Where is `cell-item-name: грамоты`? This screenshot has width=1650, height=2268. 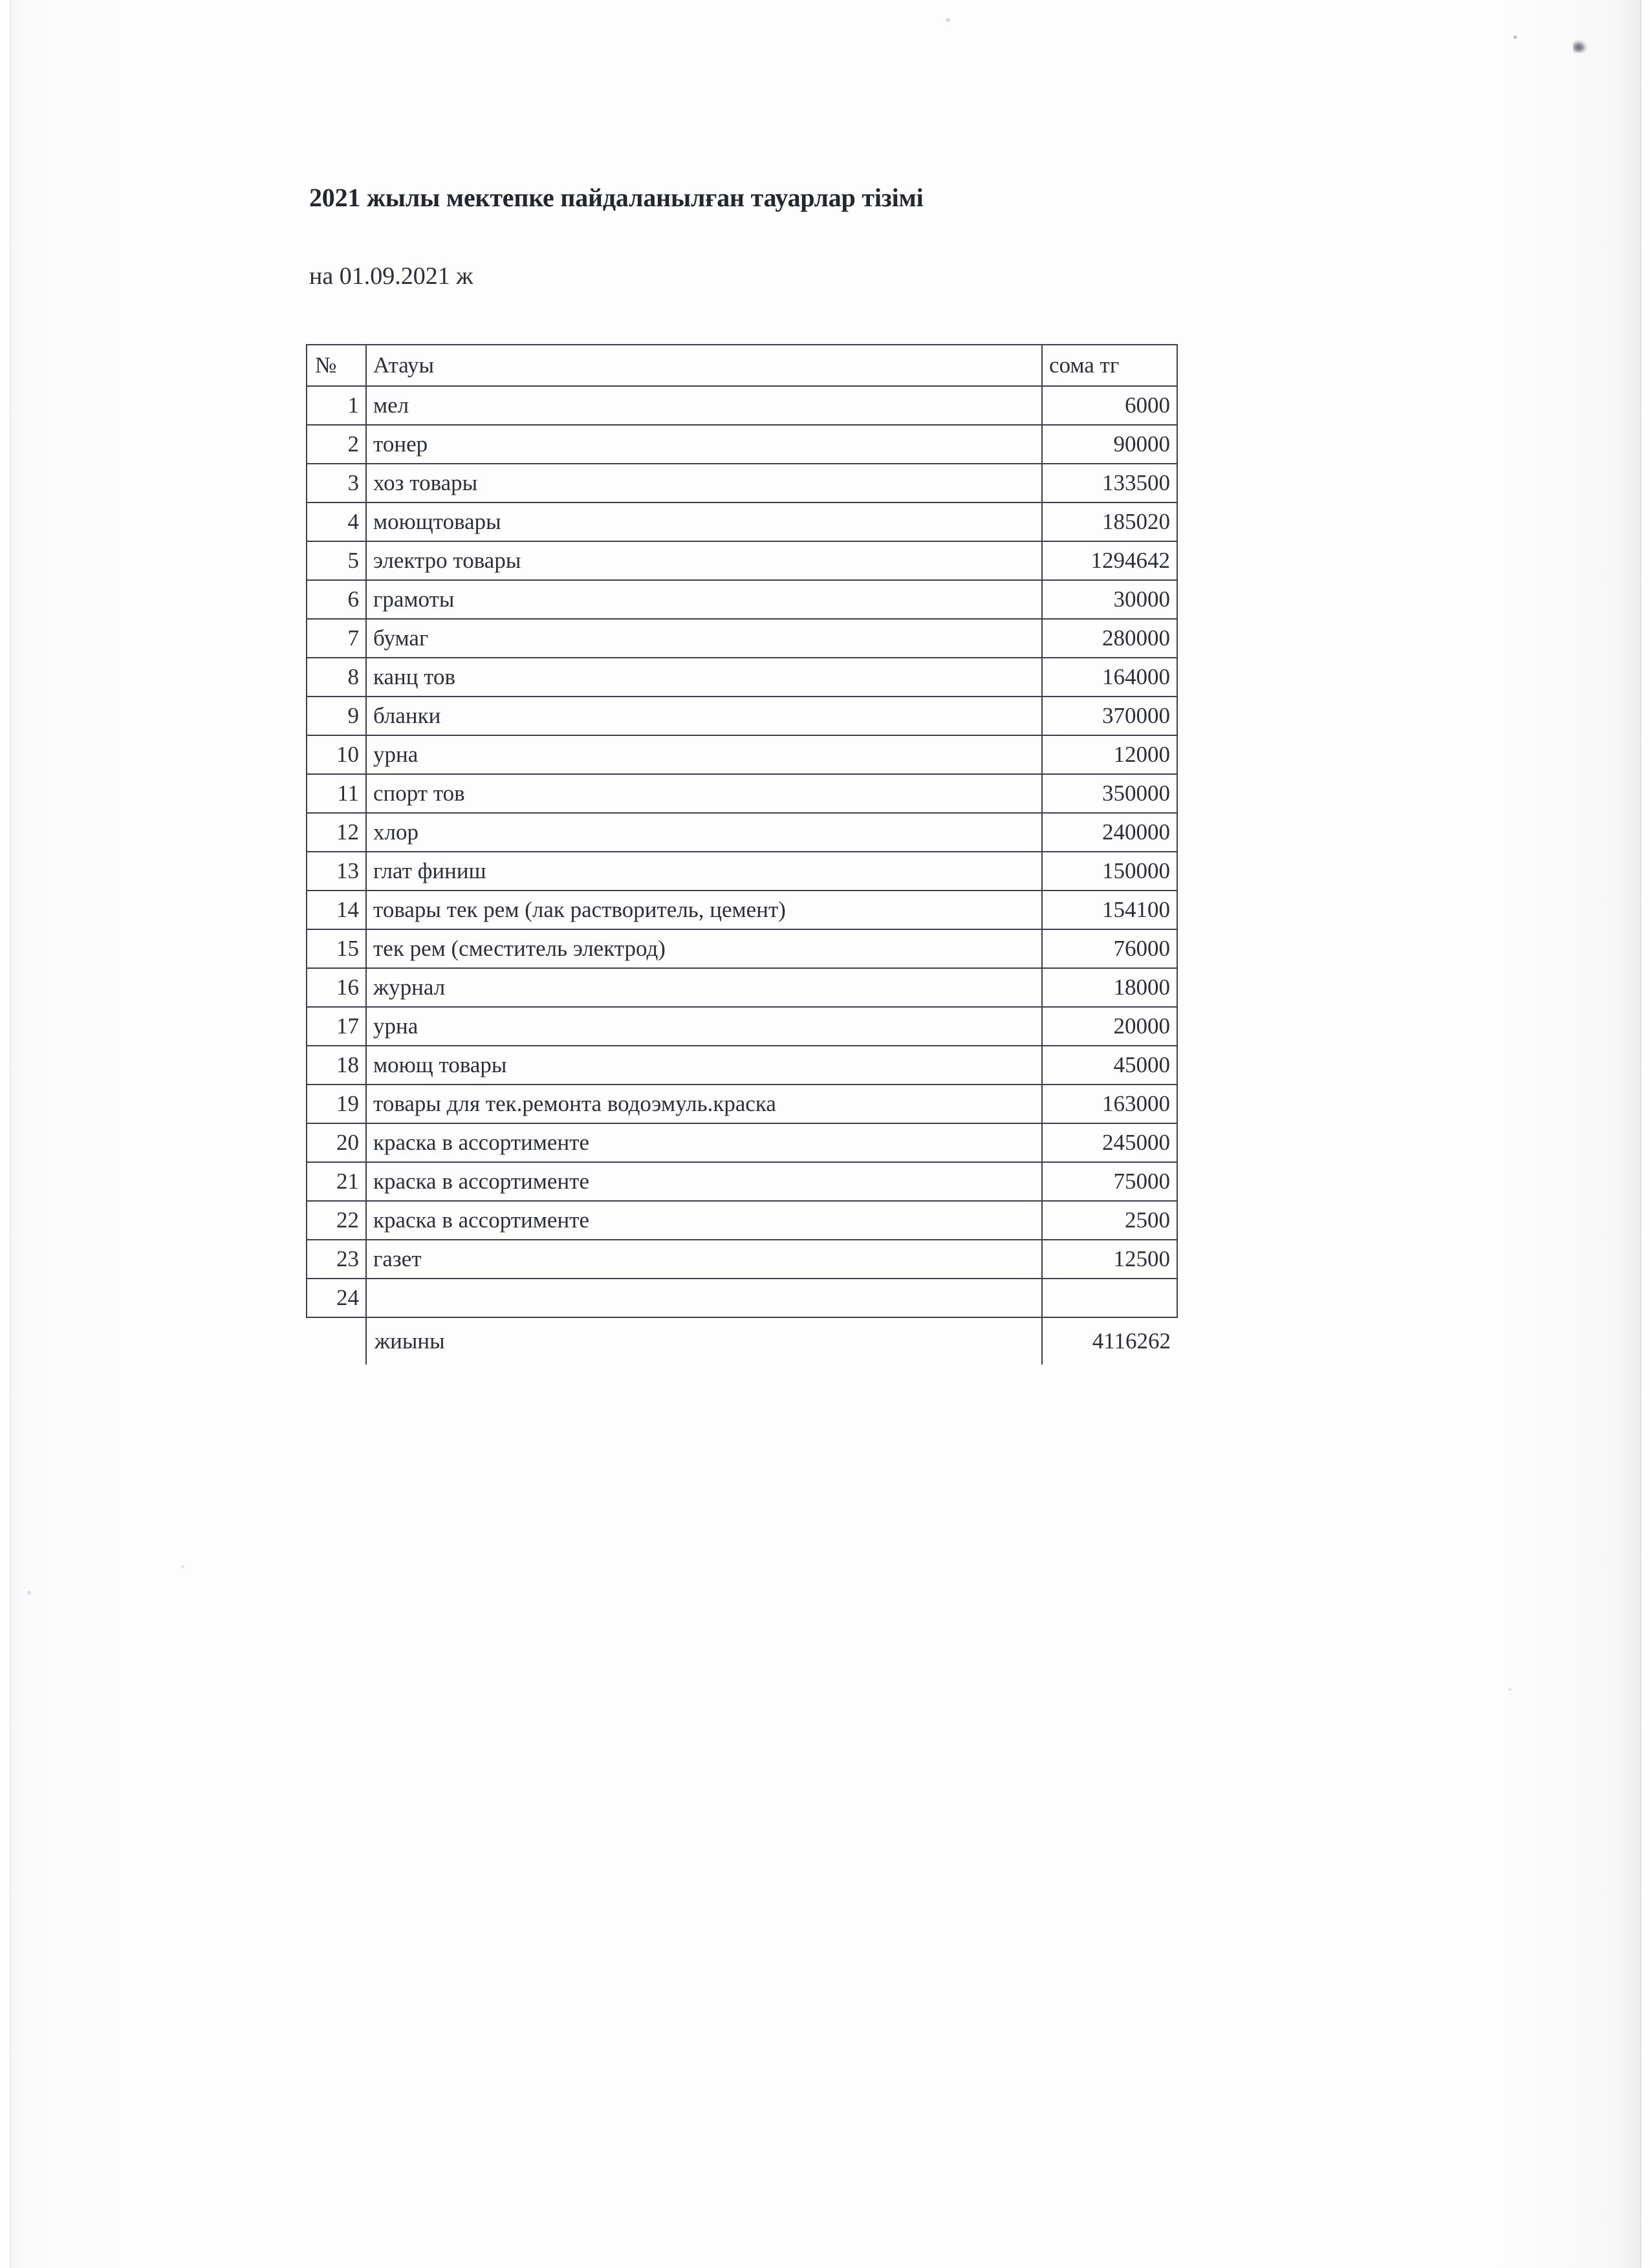 cell-item-name: грамоты is located at coordinates (704, 599).